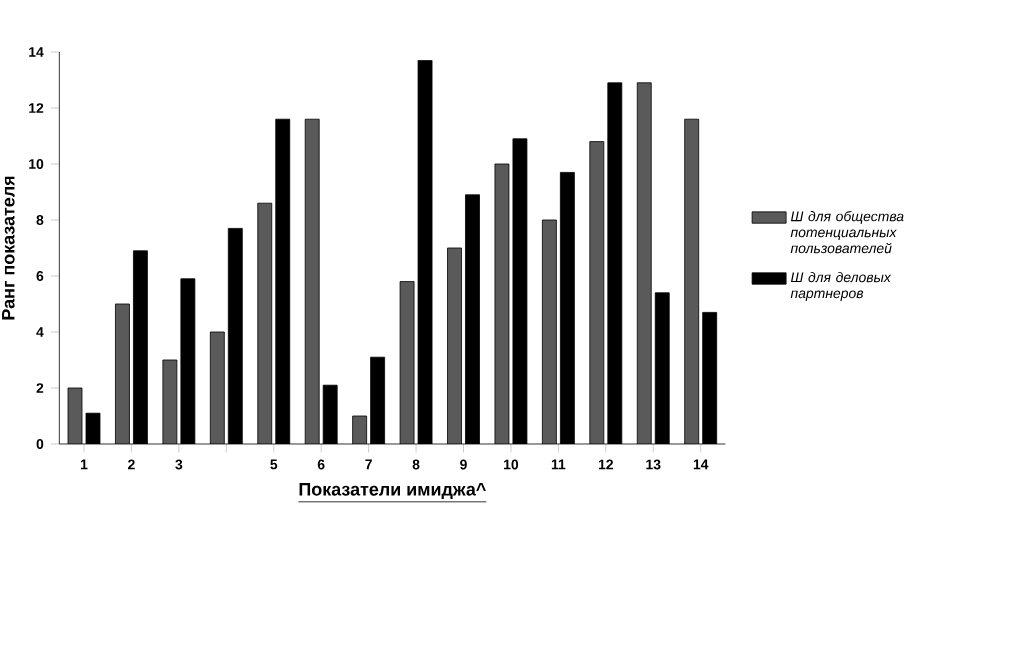 The width and height of the screenshot is (1024, 648). What do you see at coordinates (392, 491) in the screenshot?
I see `x-axis-title: Показатели имиджа^` at bounding box center [392, 491].